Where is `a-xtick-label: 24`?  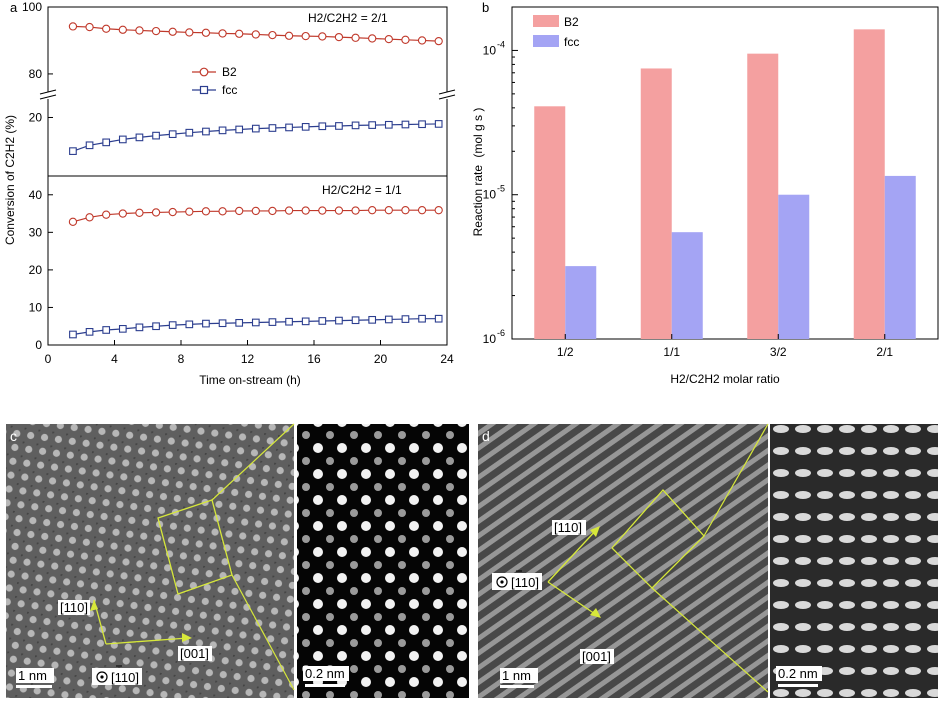
a-xtick-label: 24 is located at coordinates (447, 359).